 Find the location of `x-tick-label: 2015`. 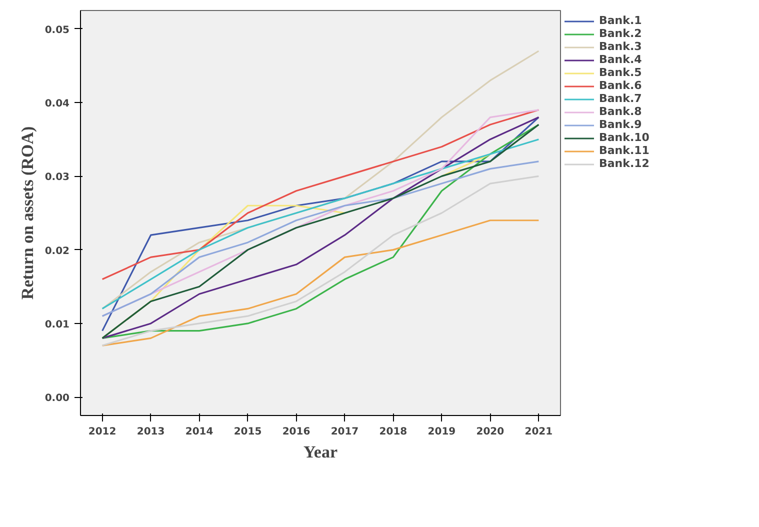

x-tick-label: 2015 is located at coordinates (248, 432).